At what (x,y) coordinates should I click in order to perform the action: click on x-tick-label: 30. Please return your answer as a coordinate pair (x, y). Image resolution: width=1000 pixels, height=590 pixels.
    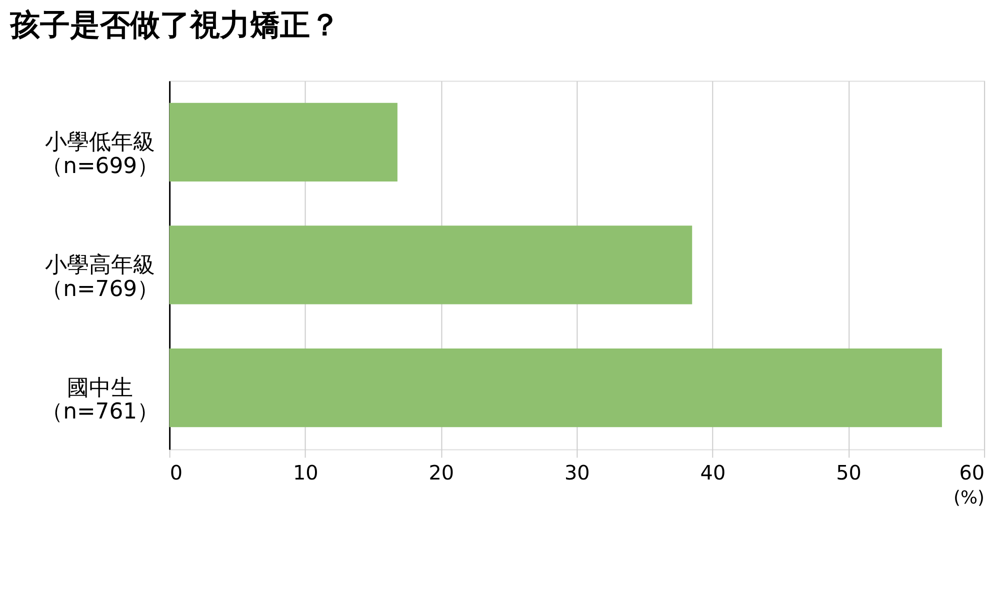
    Looking at the image, I should click on (577, 473).